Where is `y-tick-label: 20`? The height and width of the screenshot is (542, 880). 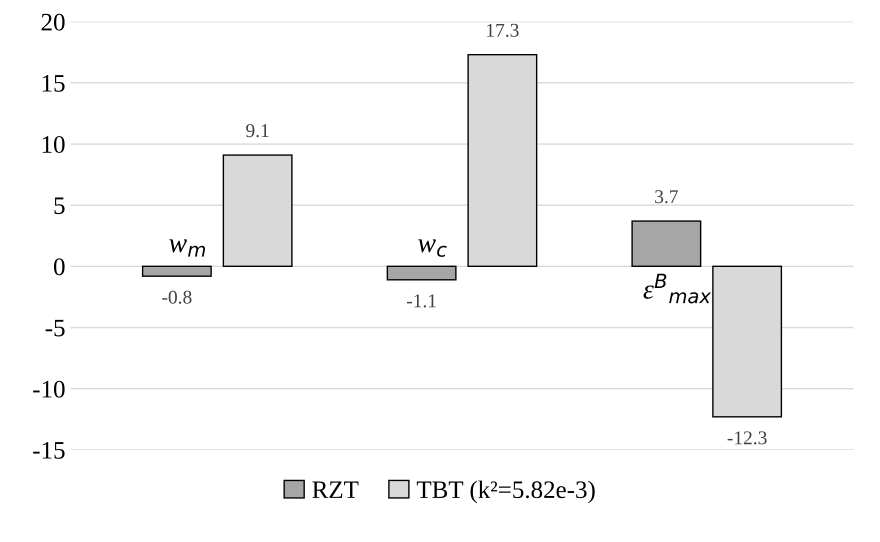 y-tick-label: 20 is located at coordinates (53, 22).